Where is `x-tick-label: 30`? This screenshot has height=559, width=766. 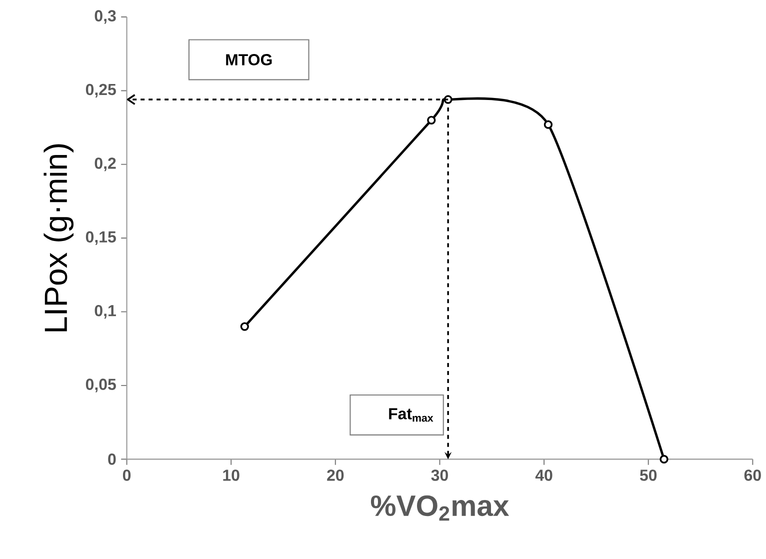
x-tick-label: 30 is located at coordinates (439, 475).